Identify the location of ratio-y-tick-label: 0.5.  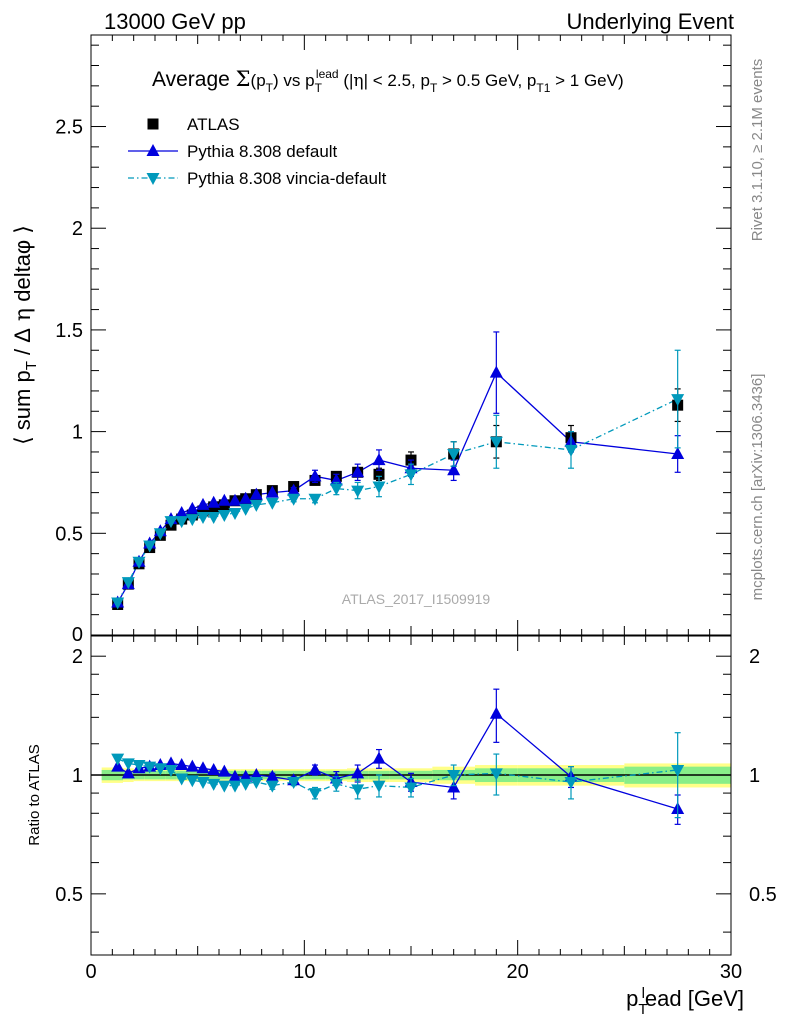
(69, 895).